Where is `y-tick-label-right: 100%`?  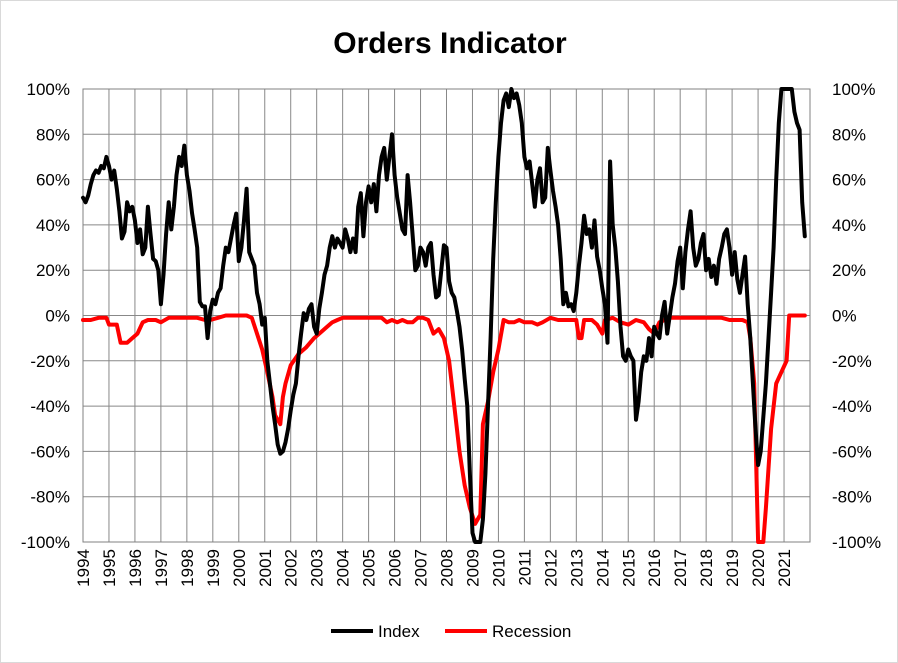 y-tick-label-right: 100% is located at coordinates (853, 89).